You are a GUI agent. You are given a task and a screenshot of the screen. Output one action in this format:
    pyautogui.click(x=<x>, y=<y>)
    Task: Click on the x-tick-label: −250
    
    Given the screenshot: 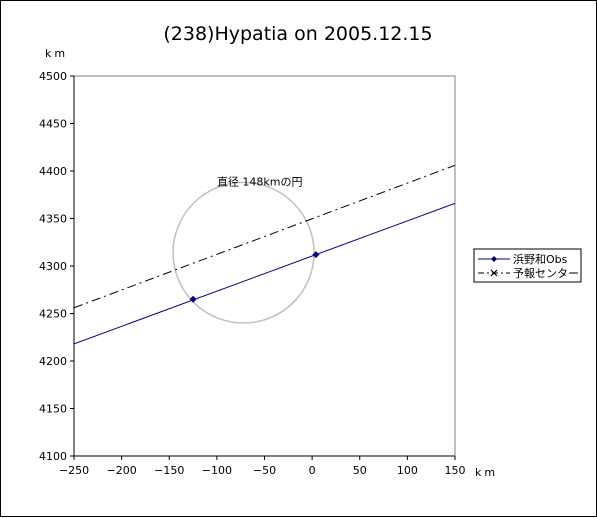 What is the action you would take?
    pyautogui.click(x=74, y=470)
    